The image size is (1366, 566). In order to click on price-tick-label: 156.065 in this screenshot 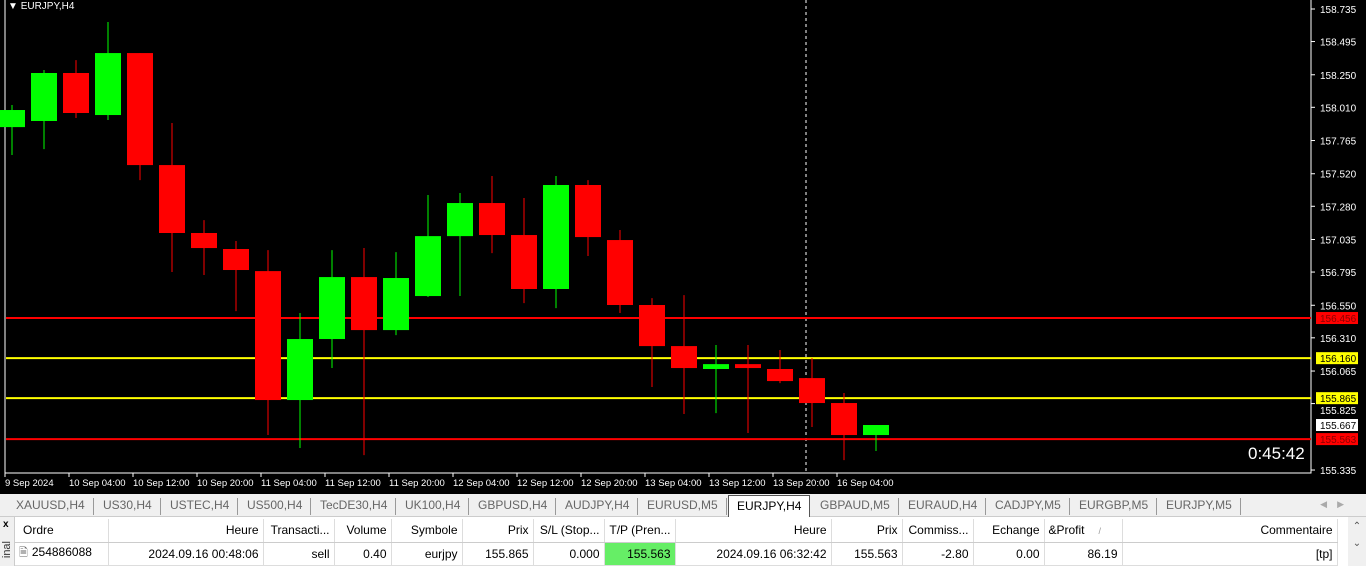, I will do `click(1338, 372)`.